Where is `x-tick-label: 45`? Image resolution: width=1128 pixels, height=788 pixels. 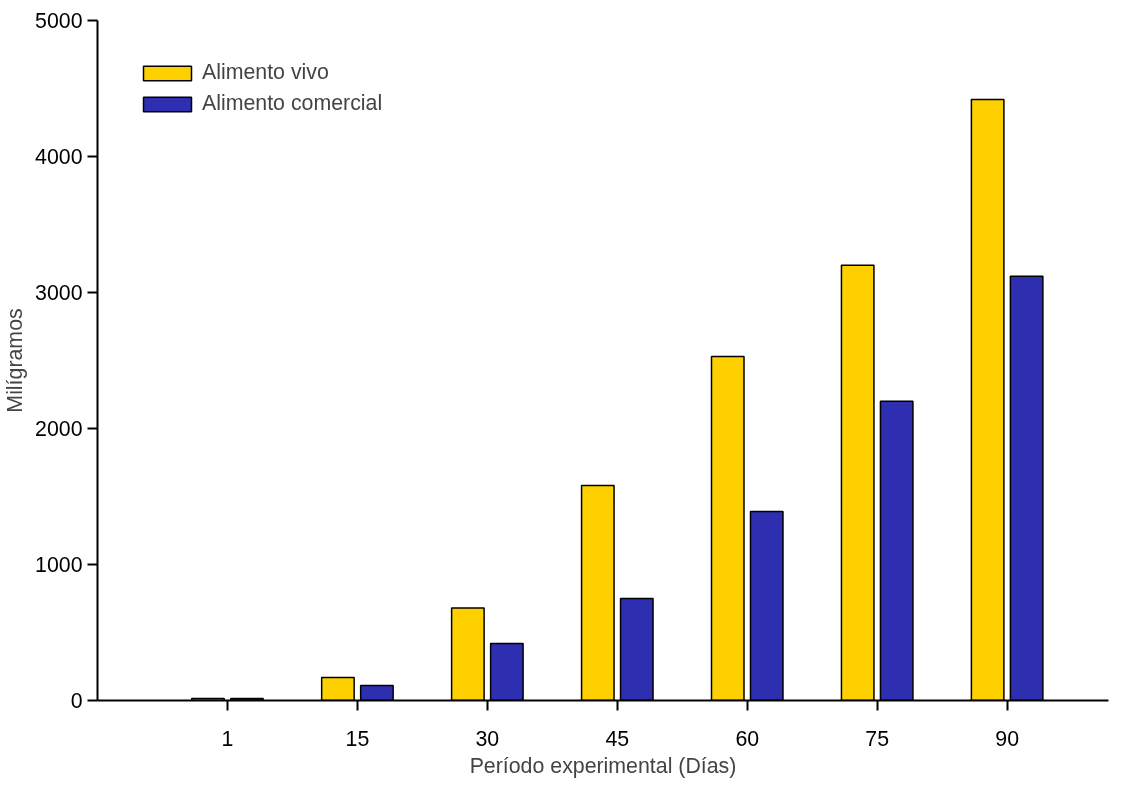
x-tick-label: 45 is located at coordinates (617, 738).